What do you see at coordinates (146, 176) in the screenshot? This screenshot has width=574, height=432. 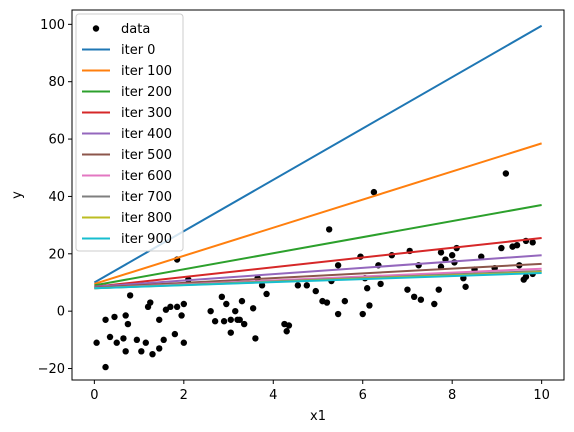 I see `legend-label: iter 600` at bounding box center [146, 176].